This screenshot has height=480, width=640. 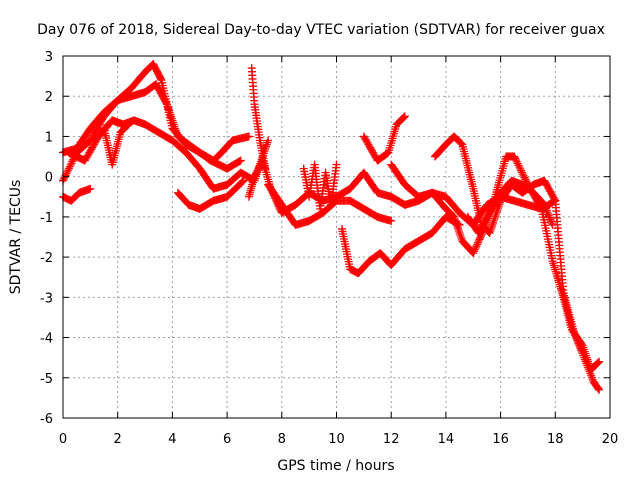 I want to click on x-tick-label: 14, so click(x=446, y=439).